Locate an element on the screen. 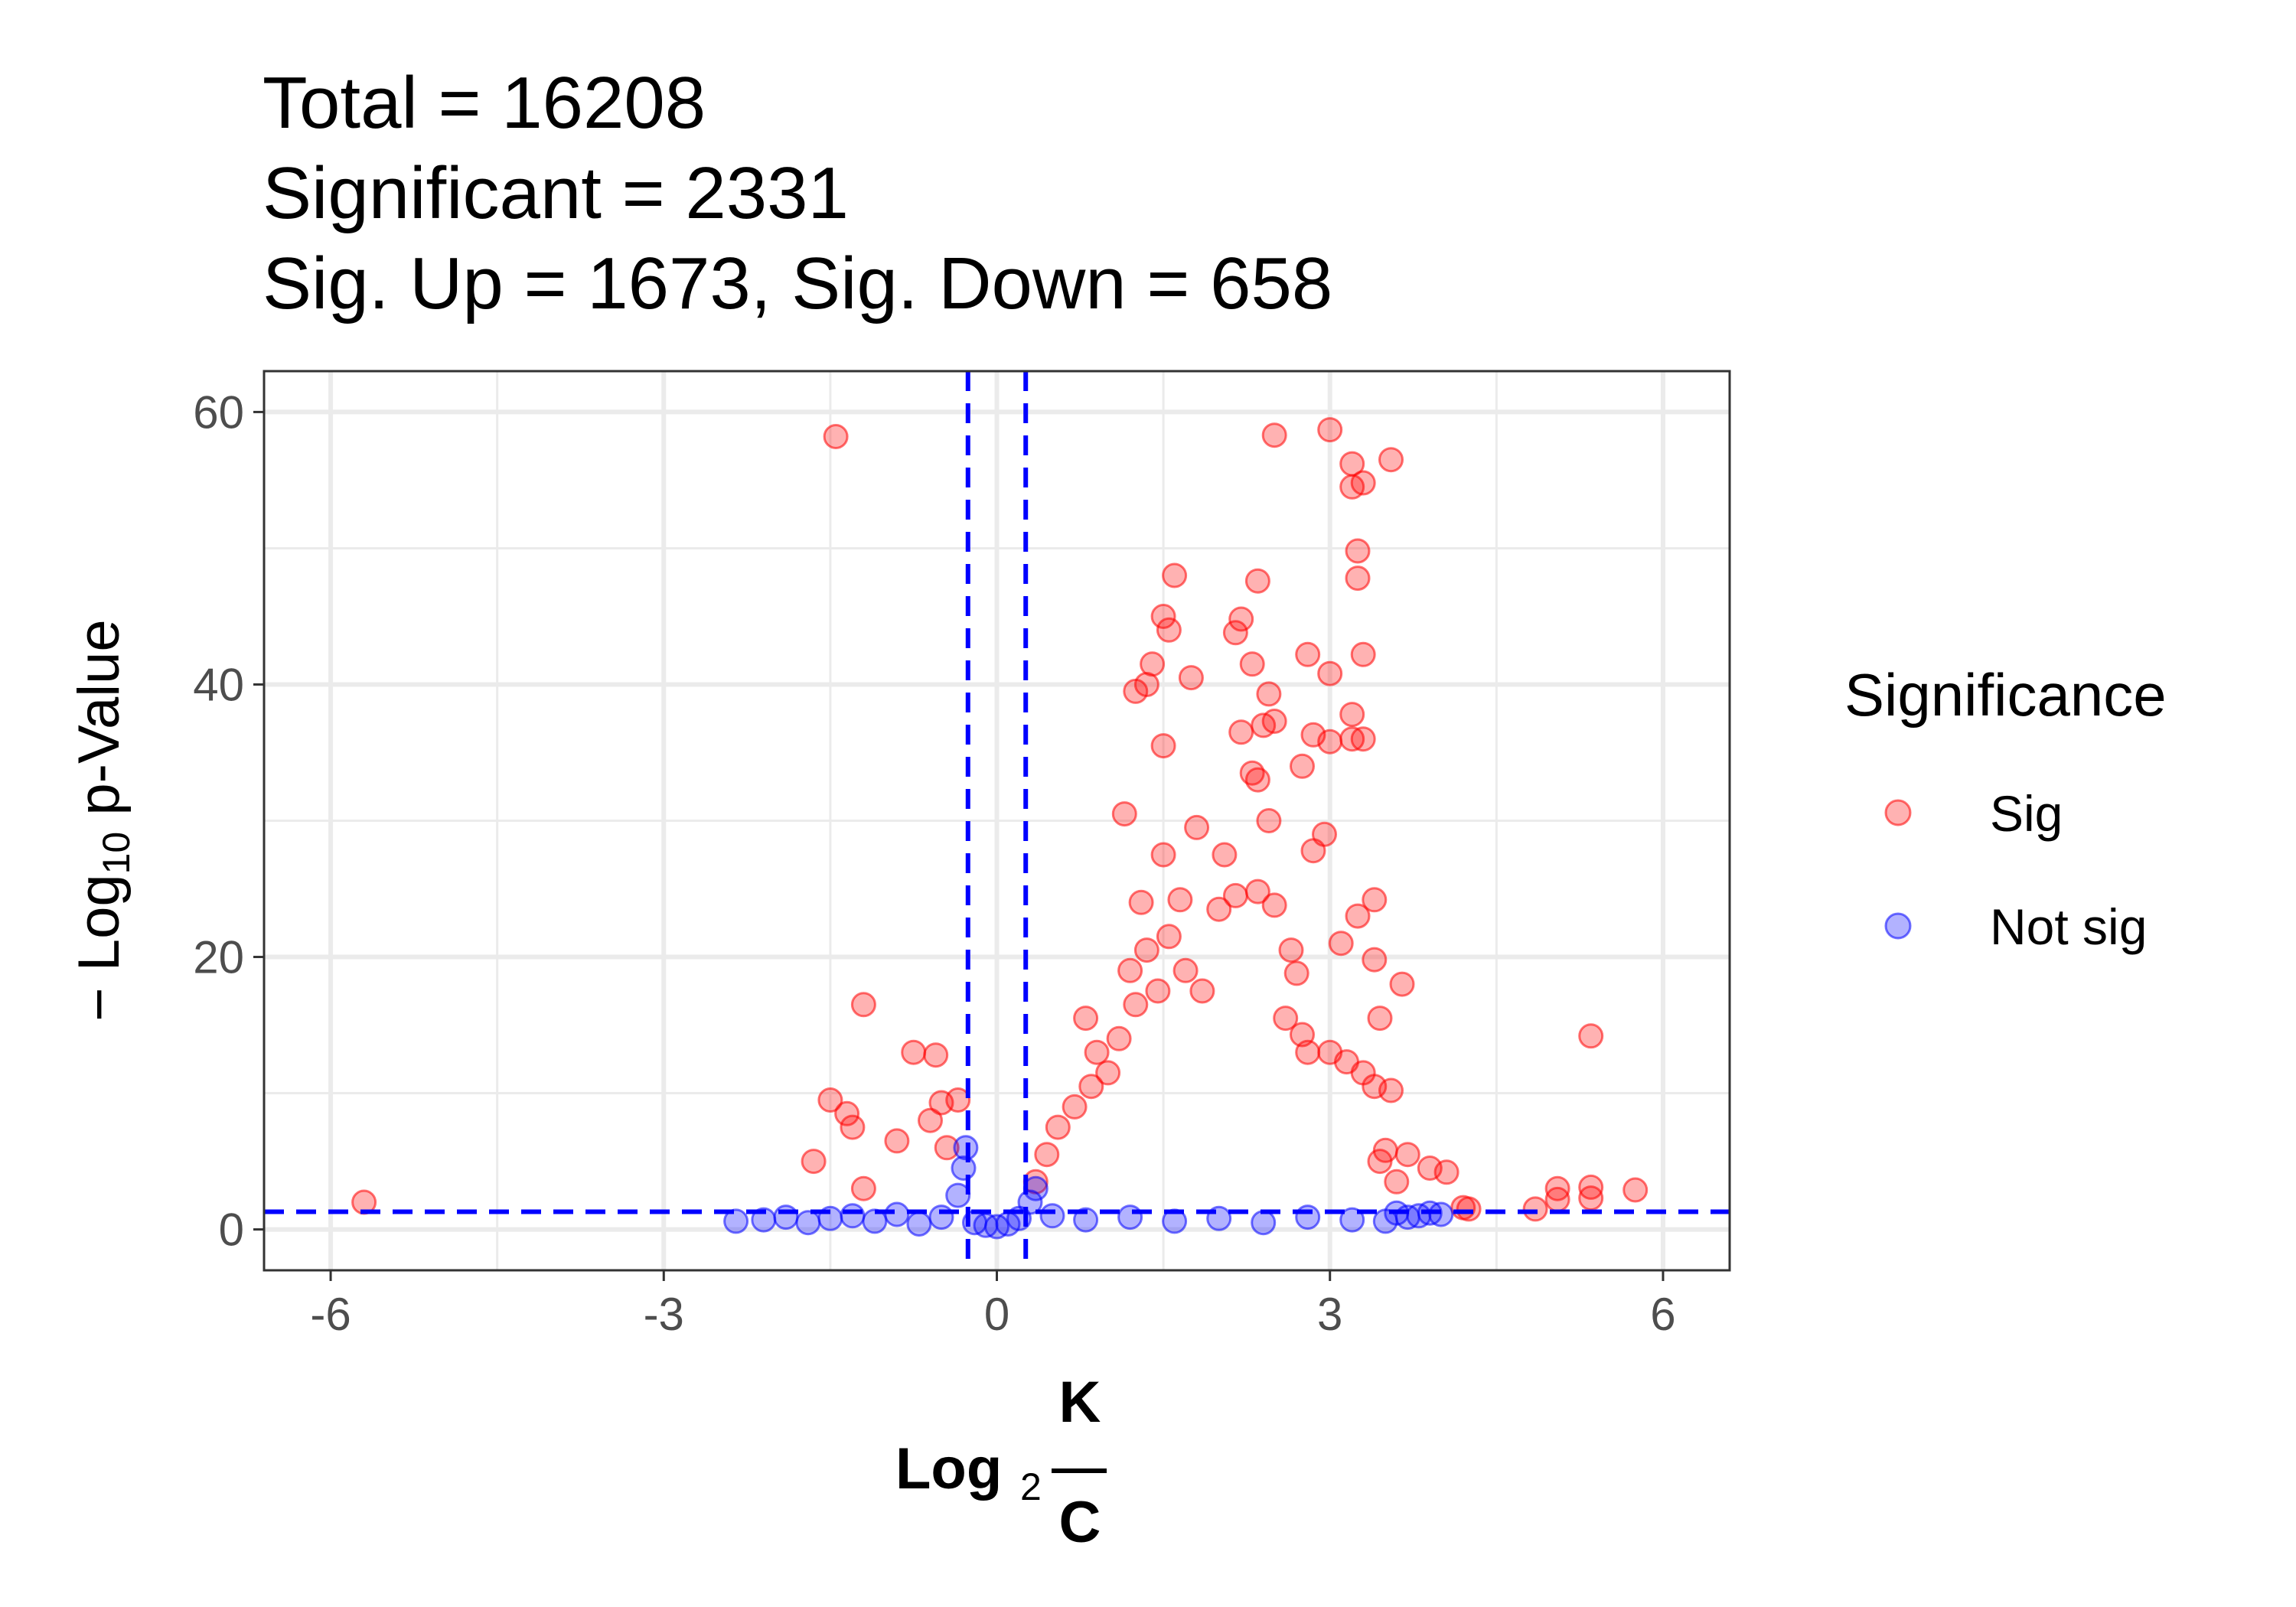  y-axis-title: − Log10 p-Value is located at coordinates (102, 820).